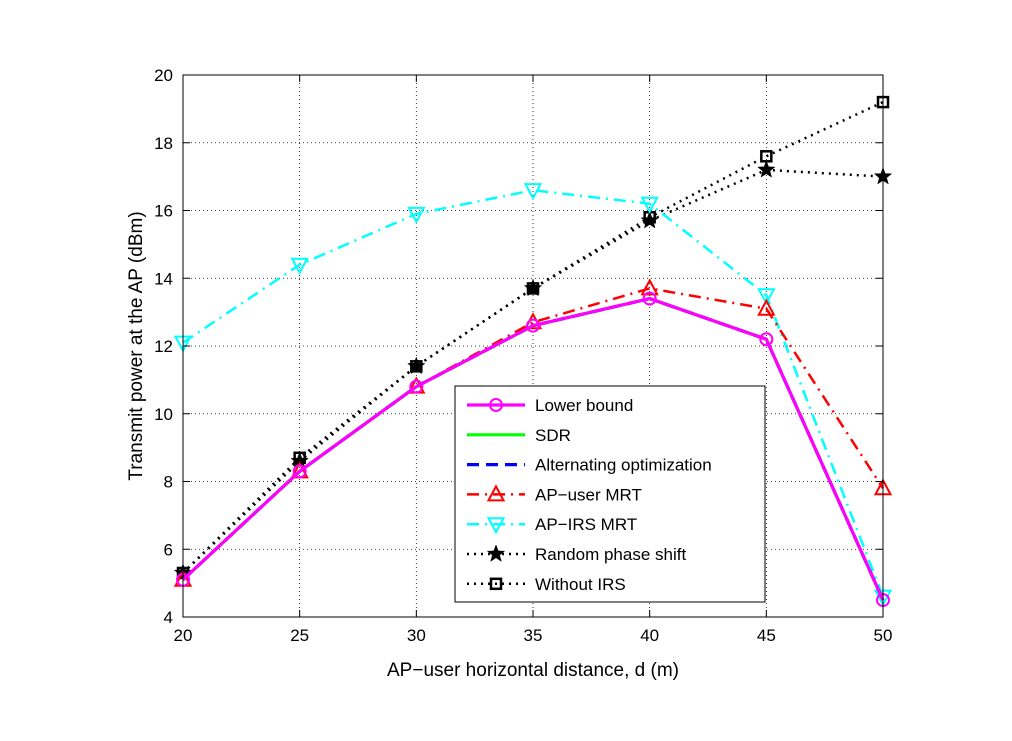  Describe the element at coordinates (533, 670) in the screenshot. I see `x-axis-label: AP−user horizontal distance, d (m)` at that location.